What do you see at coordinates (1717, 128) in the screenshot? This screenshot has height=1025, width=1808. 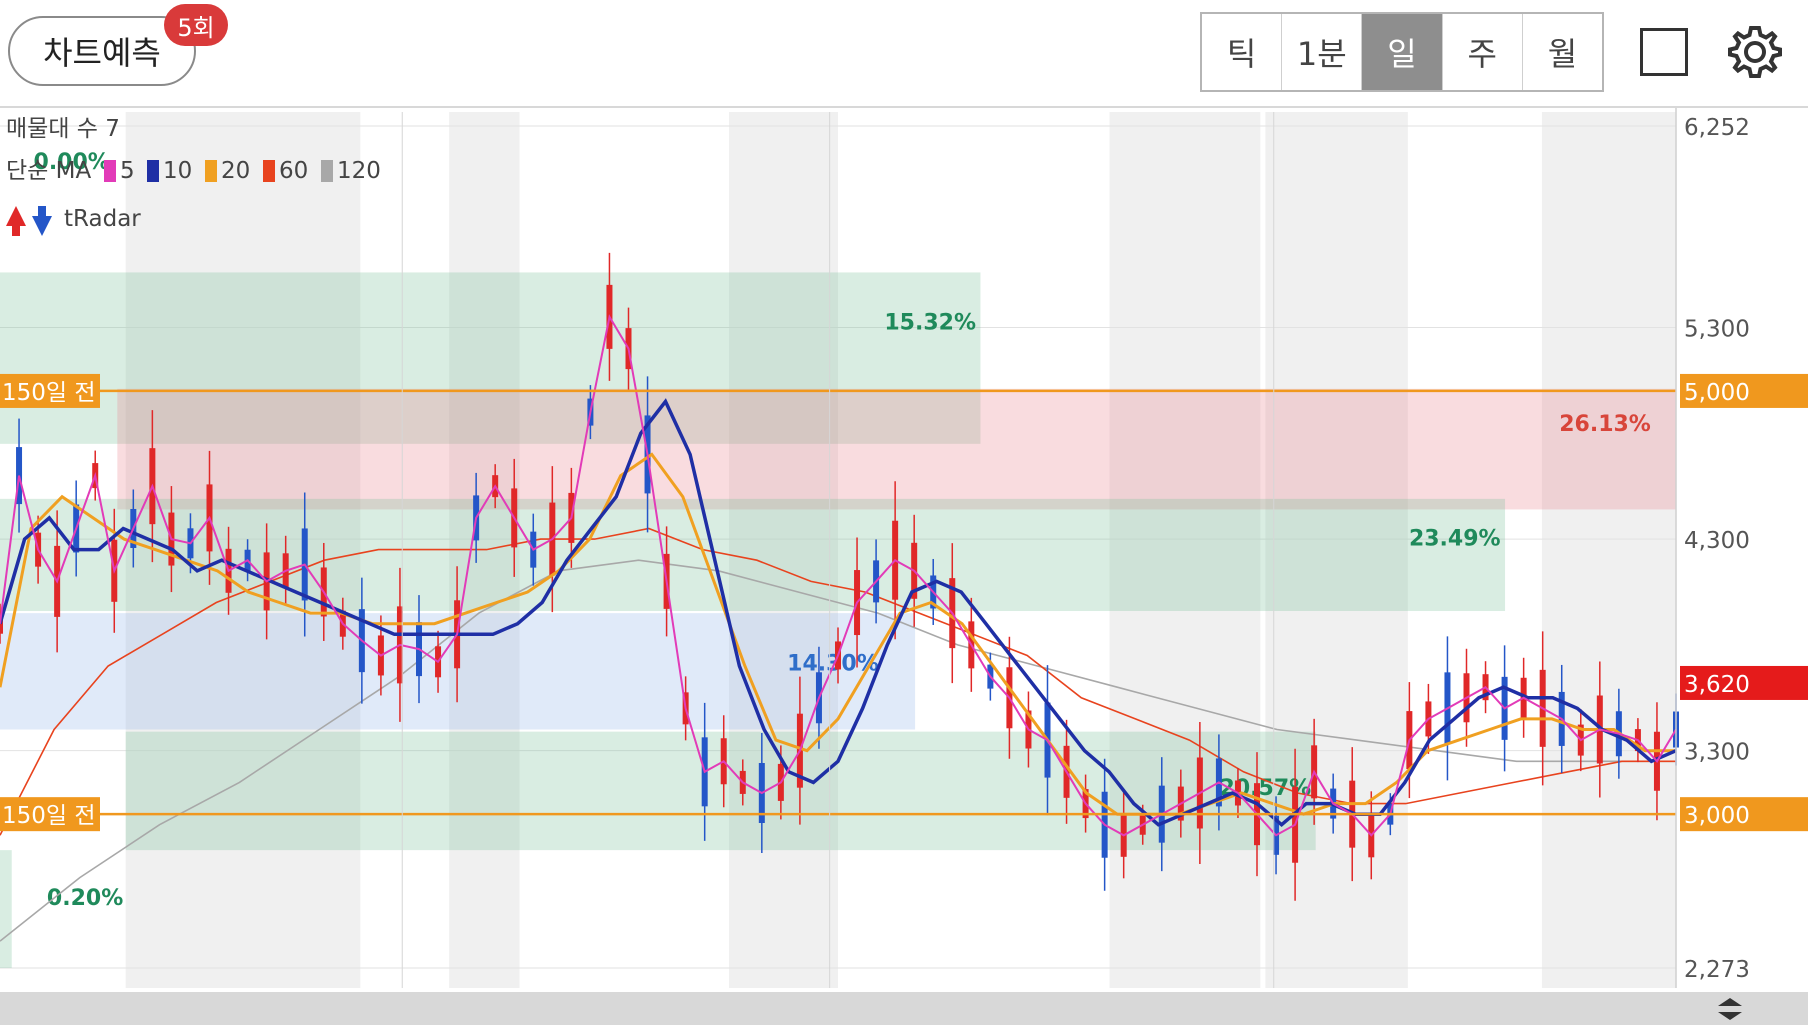 I see `y-tick-label-0: 6,252` at bounding box center [1717, 128].